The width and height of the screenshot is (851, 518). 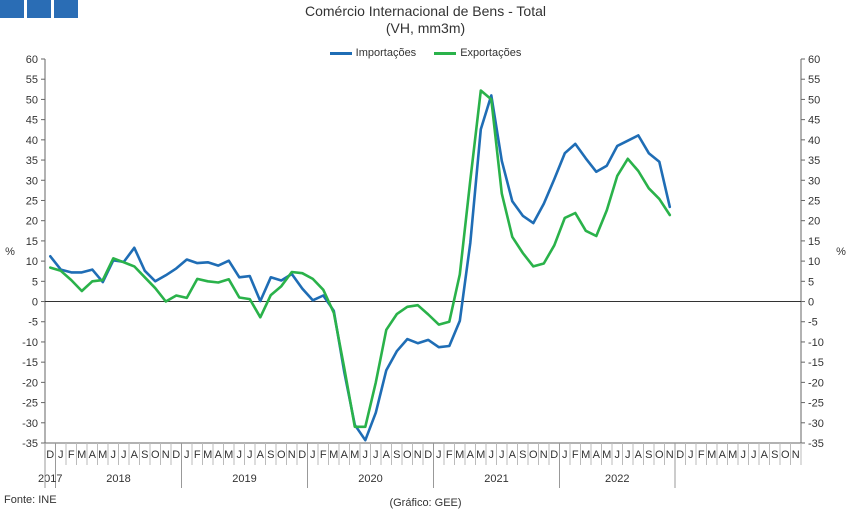 What do you see at coordinates (30, 343) in the screenshot?
I see `y-tick-label-left: -10` at bounding box center [30, 343].